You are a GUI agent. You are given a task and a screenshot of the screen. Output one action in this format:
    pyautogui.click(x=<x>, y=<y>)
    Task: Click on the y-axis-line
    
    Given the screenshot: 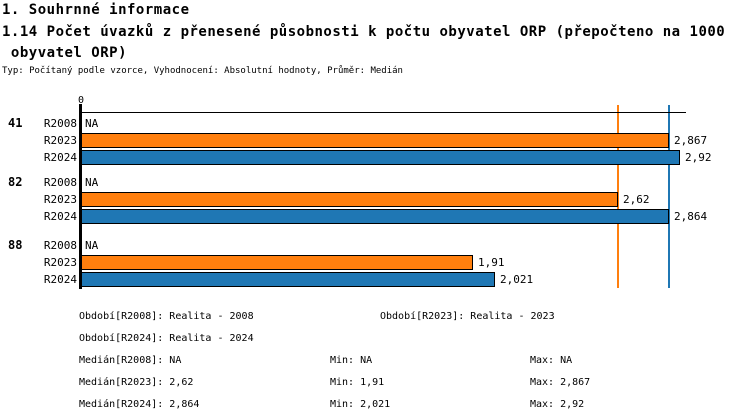 What is the action you would take?
    pyautogui.click(x=80, y=196)
    